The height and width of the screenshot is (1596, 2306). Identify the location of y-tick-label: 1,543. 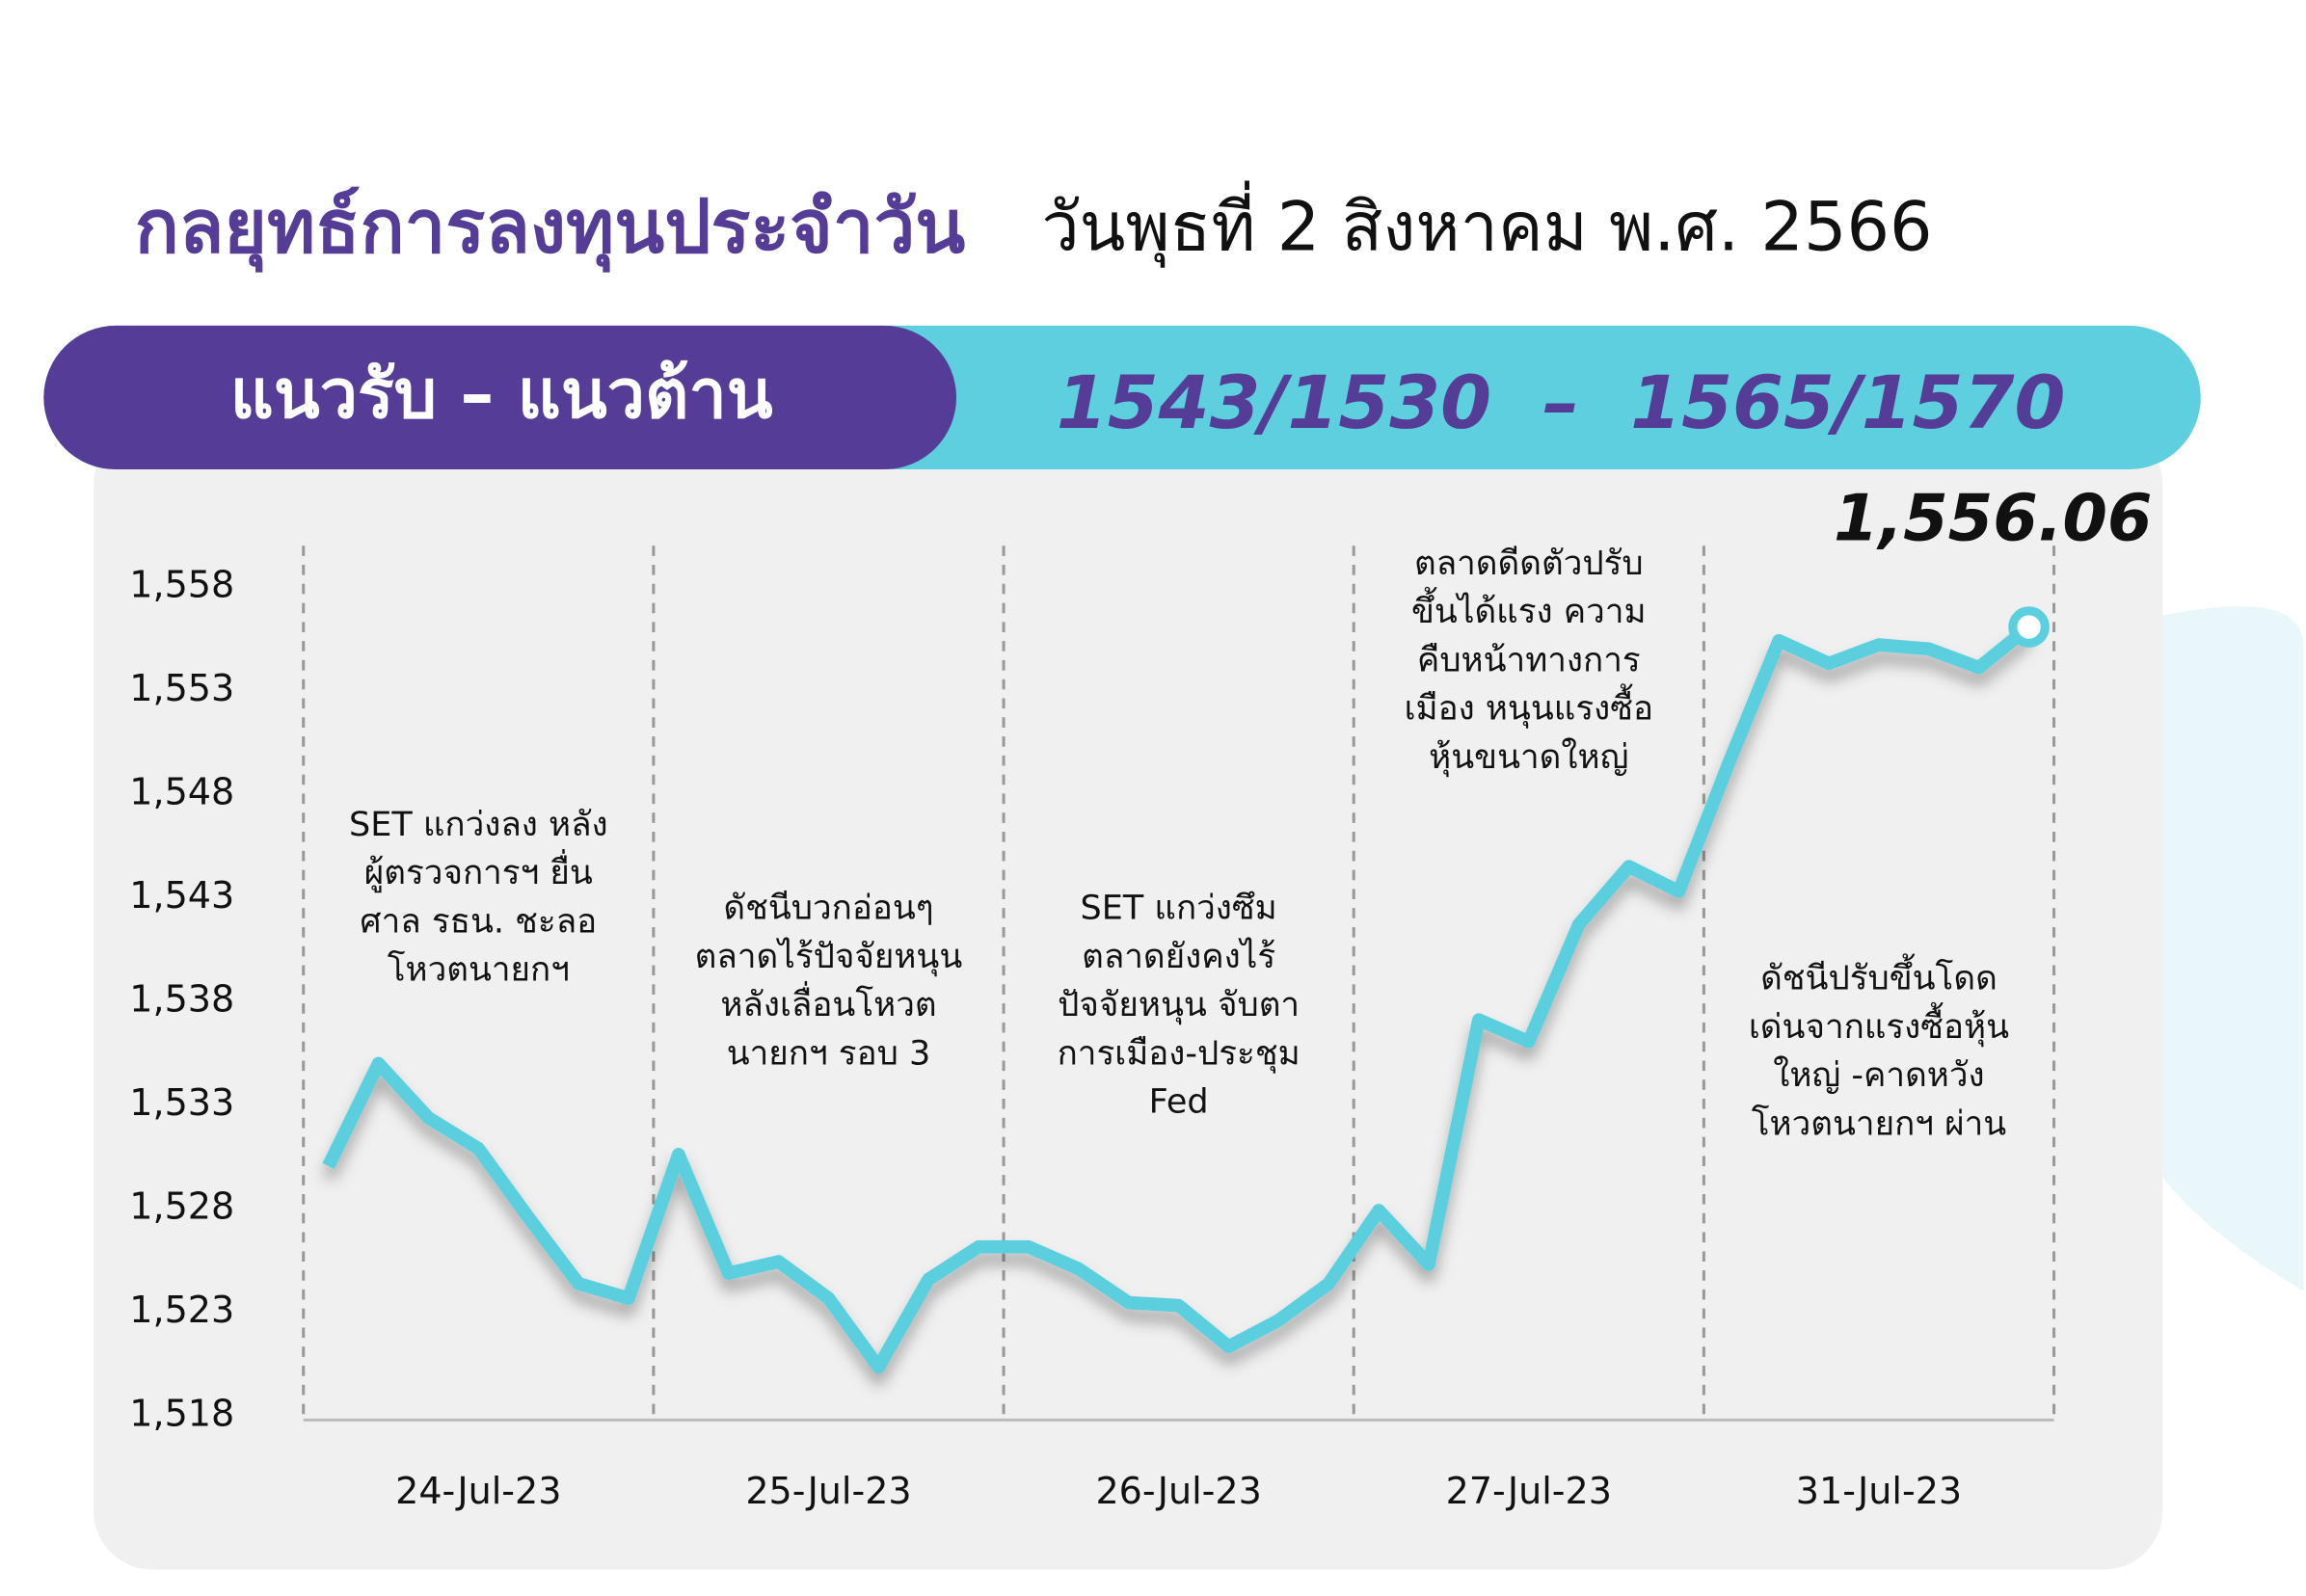
(181, 895).